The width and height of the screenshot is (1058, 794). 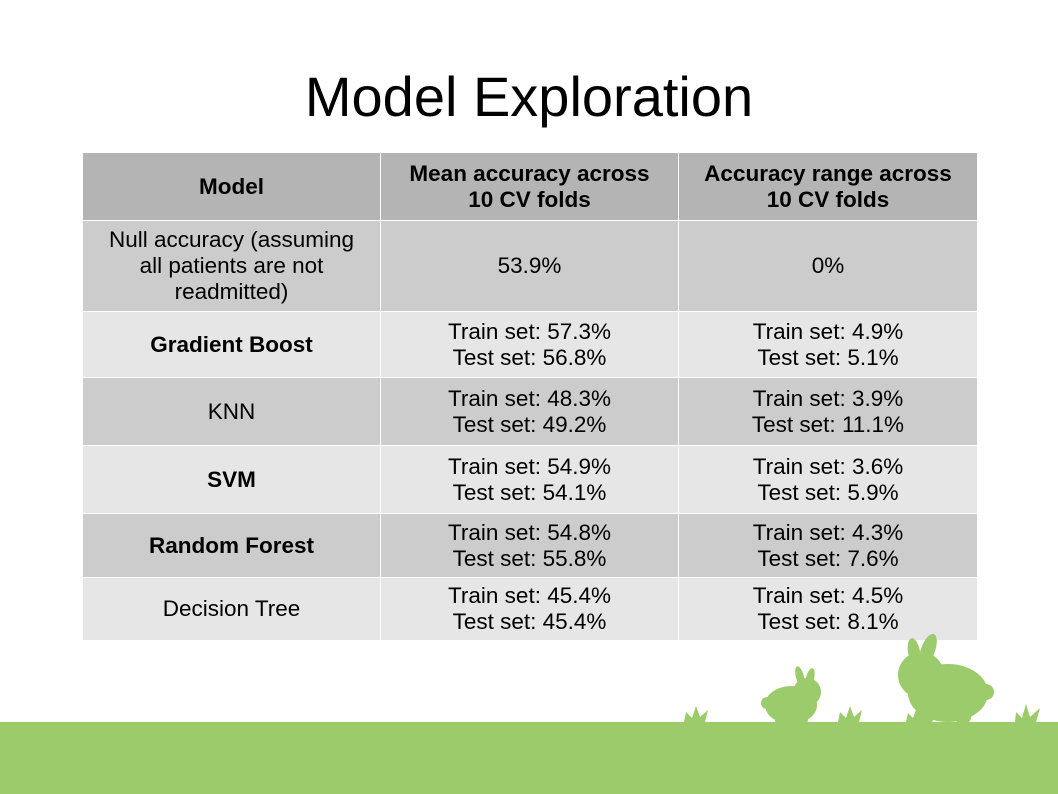 I want to click on grass-ground, so click(x=529, y=758).